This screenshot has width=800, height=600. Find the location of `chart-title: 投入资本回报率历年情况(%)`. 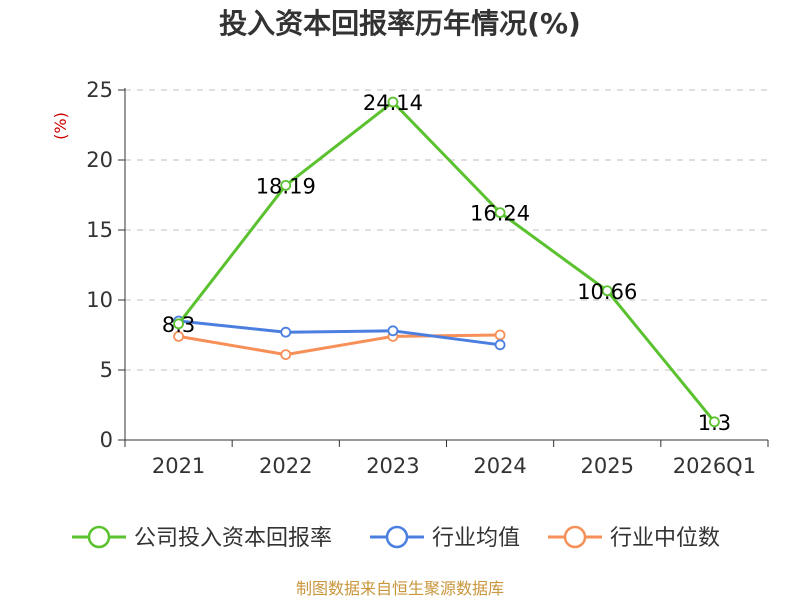

chart-title: 投入资本回报率历年情况(%) is located at coordinates (400, 23).